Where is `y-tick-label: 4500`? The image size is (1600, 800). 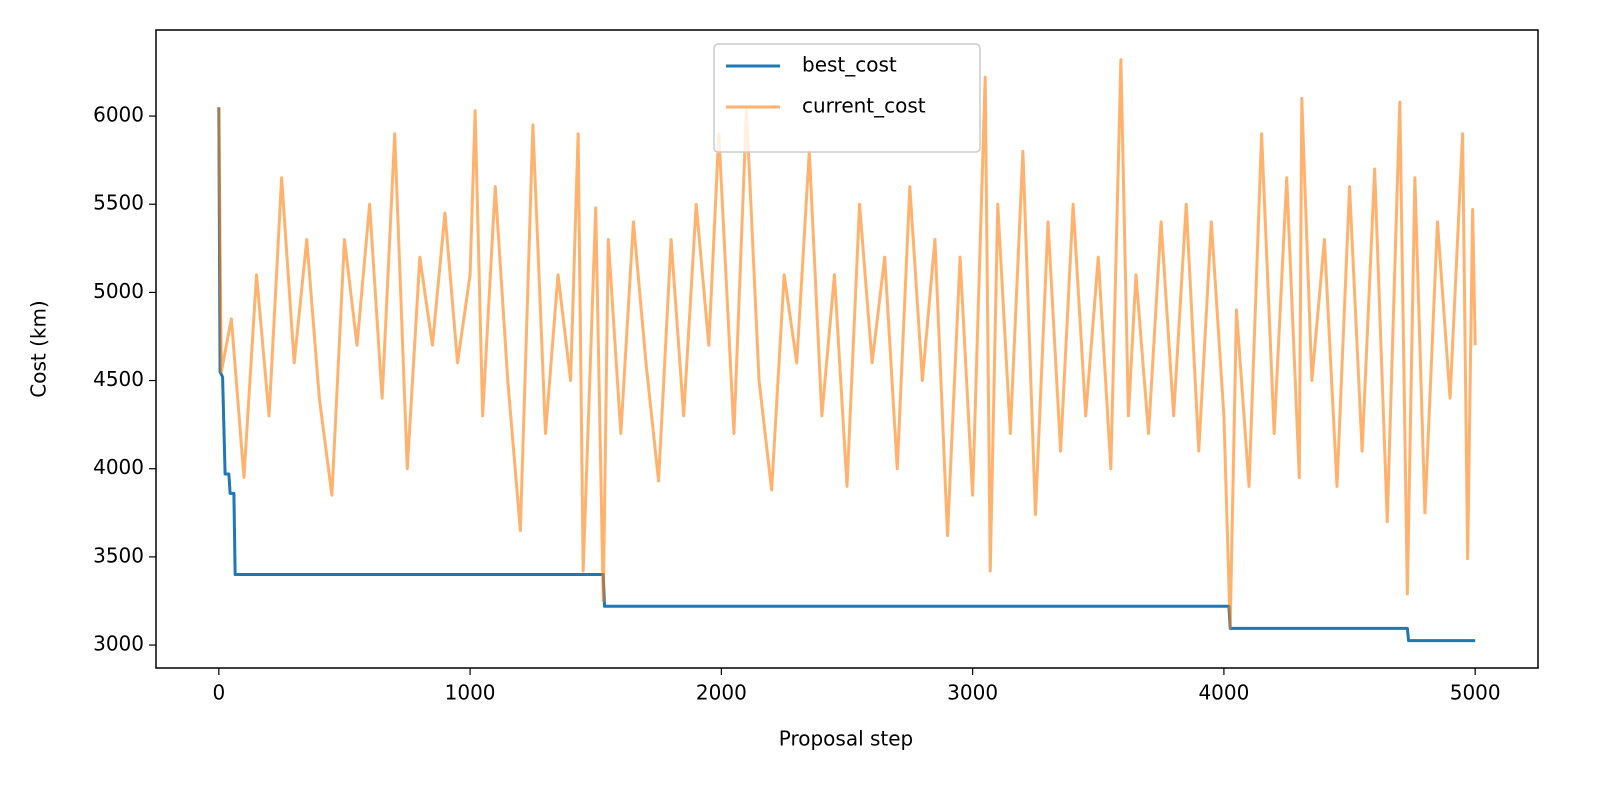
y-tick-label: 4500 is located at coordinates (118, 379).